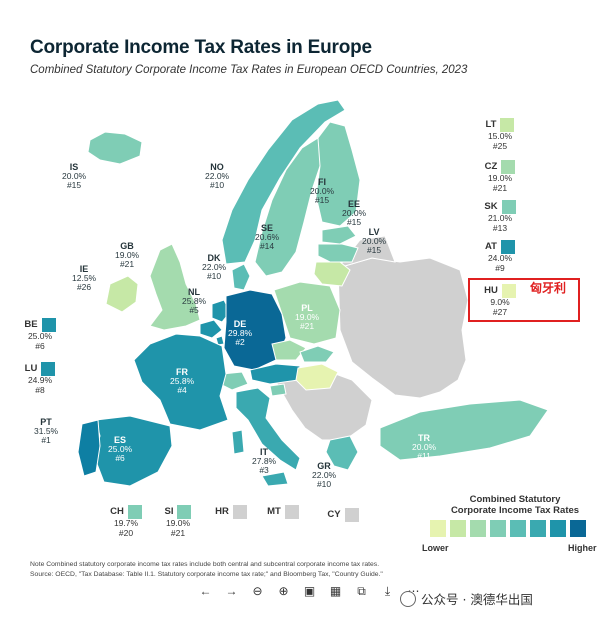 The image size is (600, 622). What do you see at coordinates (343, 515) in the screenshot?
I see `bottom-item-cy: CY` at bounding box center [343, 515].